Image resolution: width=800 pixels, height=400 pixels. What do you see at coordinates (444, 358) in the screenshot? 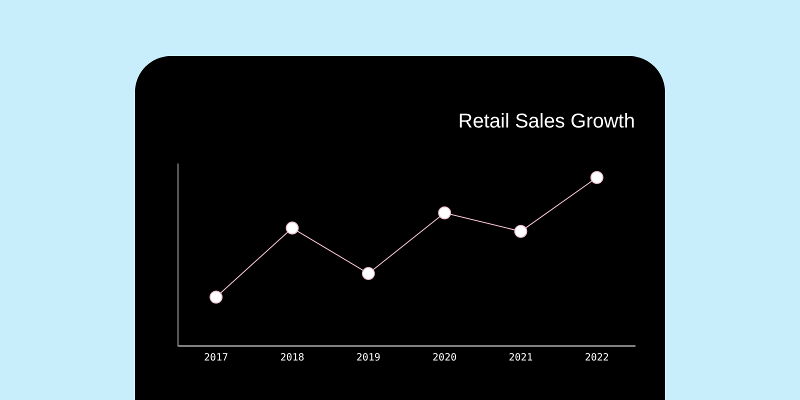
I see `x-tick-label: 2020` at bounding box center [444, 358].